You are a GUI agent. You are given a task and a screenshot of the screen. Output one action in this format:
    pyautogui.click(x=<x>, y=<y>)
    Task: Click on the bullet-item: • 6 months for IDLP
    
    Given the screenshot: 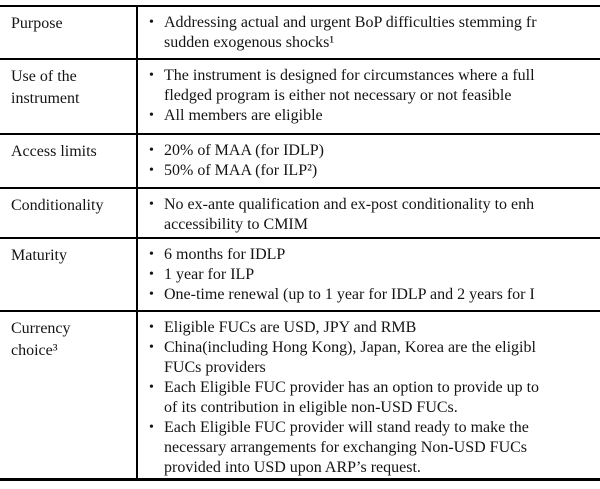 What is the action you would take?
    pyautogui.click(x=374, y=255)
    